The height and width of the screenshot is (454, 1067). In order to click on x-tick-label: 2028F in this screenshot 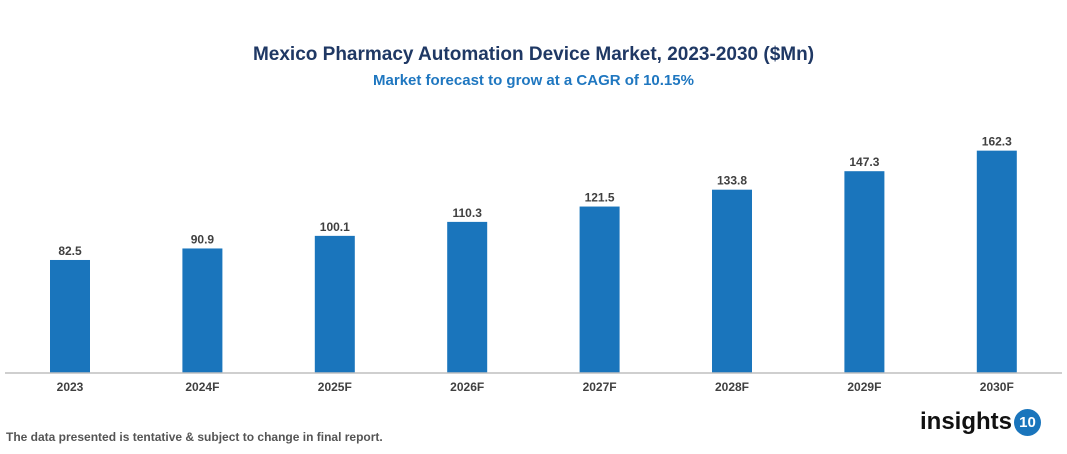, I will do `click(732, 387)`.